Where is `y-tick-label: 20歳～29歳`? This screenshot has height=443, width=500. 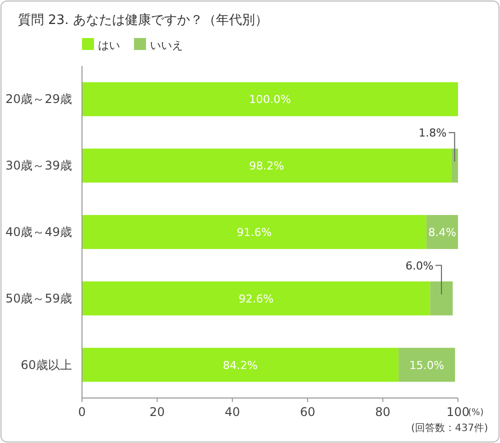 y-tick-label: 20歳～29歳 is located at coordinates (38, 99).